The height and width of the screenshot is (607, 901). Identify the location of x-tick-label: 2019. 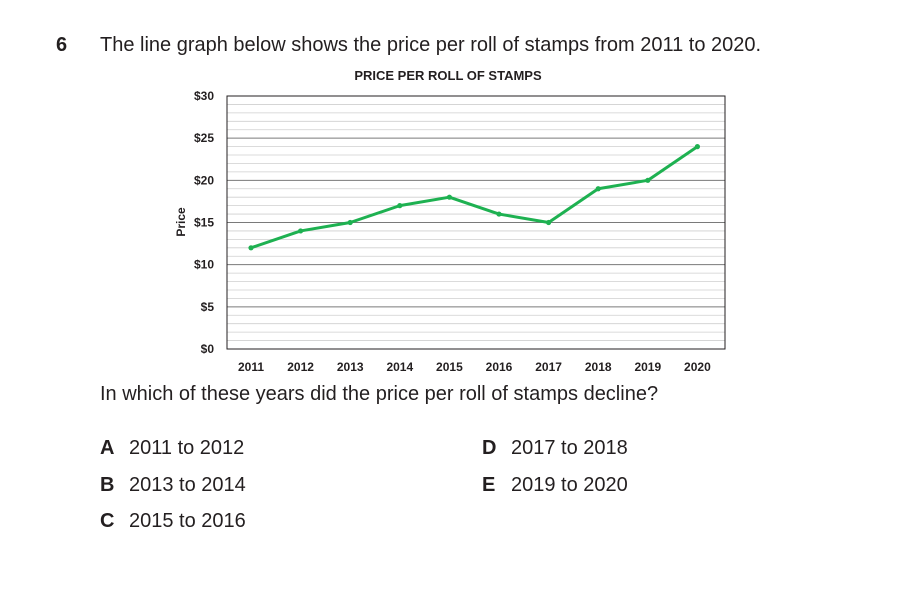
(647, 367).